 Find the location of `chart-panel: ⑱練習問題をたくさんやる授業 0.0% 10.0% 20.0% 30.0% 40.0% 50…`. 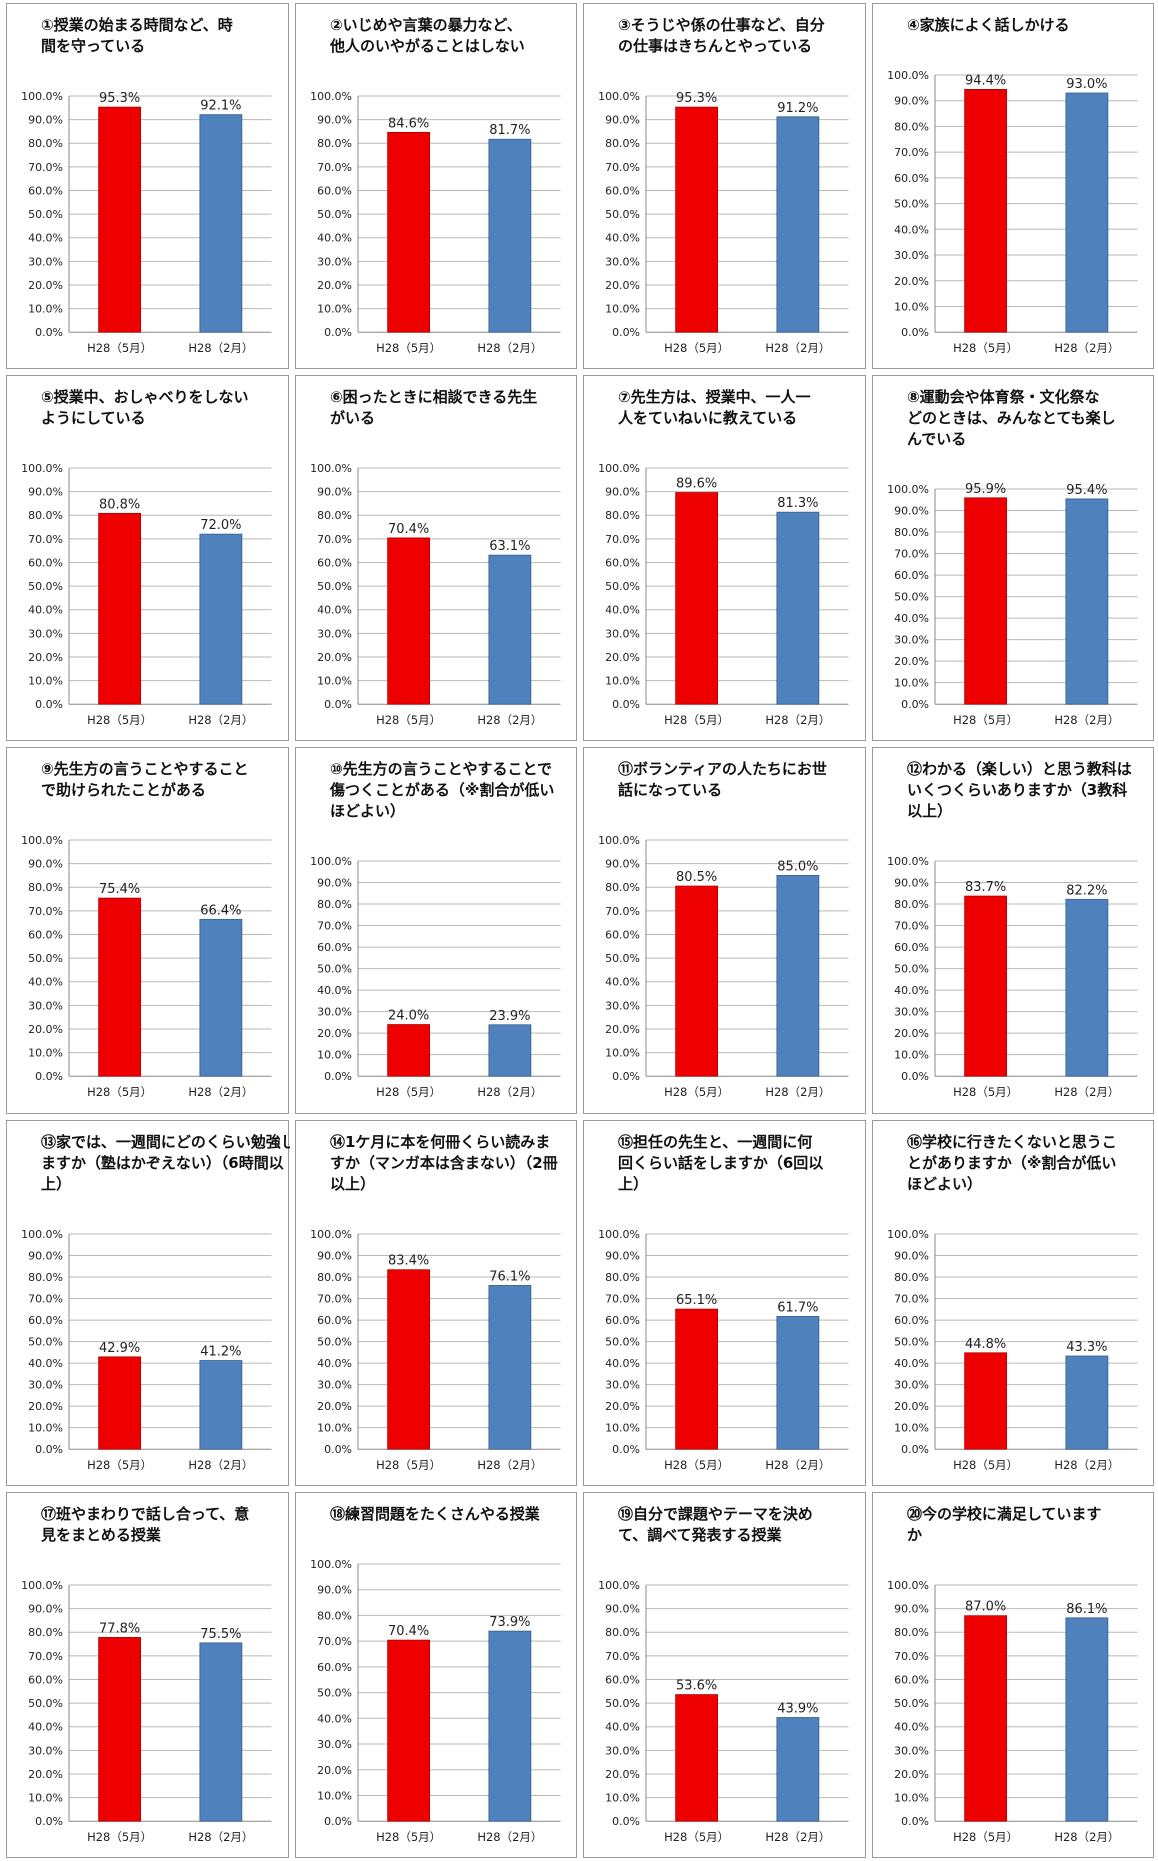

chart-panel: ⑱練習問題をたくさんやる授業 0.0% 10.0% 20.0% 30.0% 40.0% 50… is located at coordinates (435, 1674).